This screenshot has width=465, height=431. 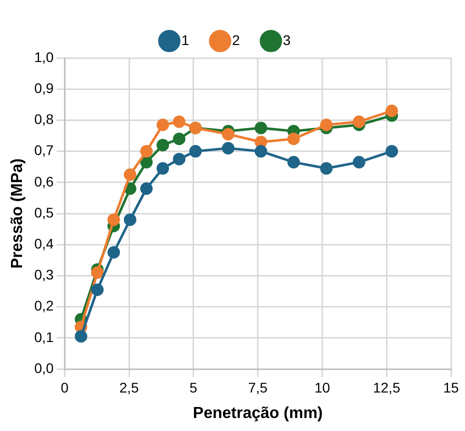 I want to click on y-tick-label: 0,8, so click(x=44, y=119).